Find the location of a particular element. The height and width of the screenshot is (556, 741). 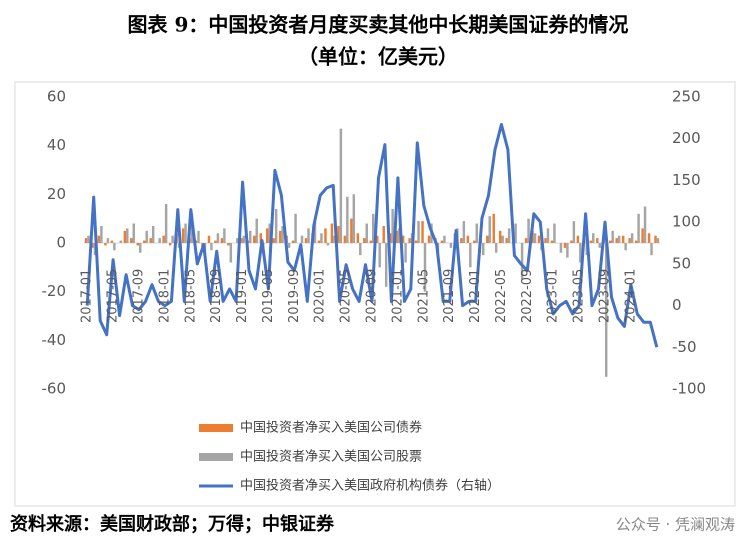

x-tick-label: 2019-05 is located at coordinates (268, 296).